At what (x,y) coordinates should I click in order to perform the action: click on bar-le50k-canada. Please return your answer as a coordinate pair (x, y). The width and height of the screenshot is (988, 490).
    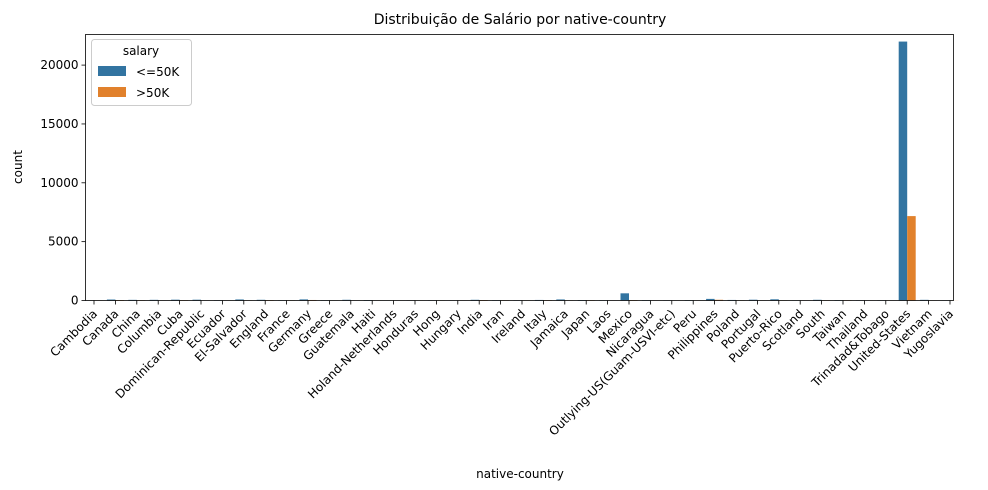
    Looking at the image, I should click on (111, 300).